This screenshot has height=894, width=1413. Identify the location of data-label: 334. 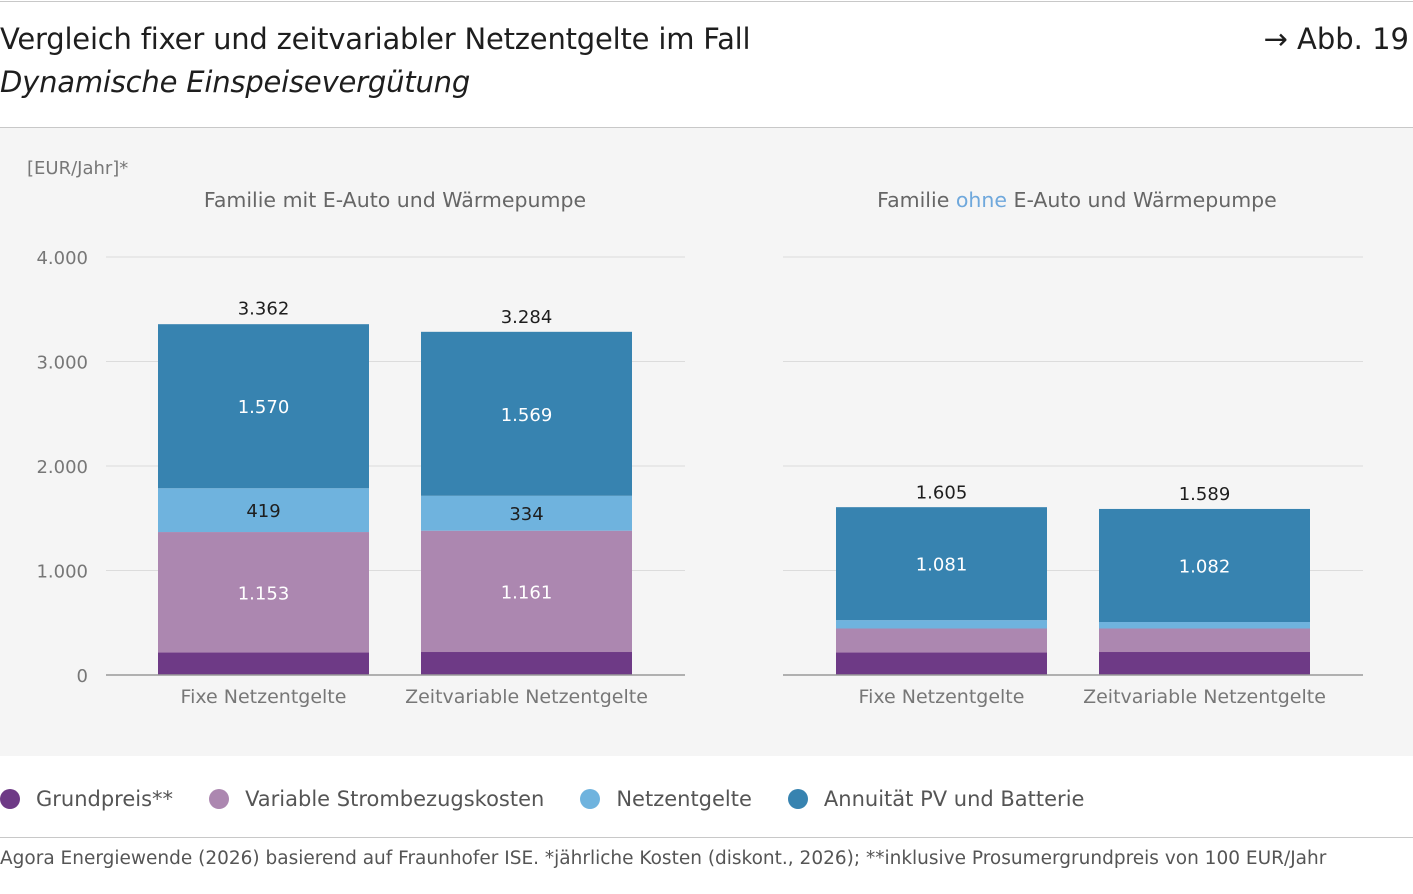
(526, 514).